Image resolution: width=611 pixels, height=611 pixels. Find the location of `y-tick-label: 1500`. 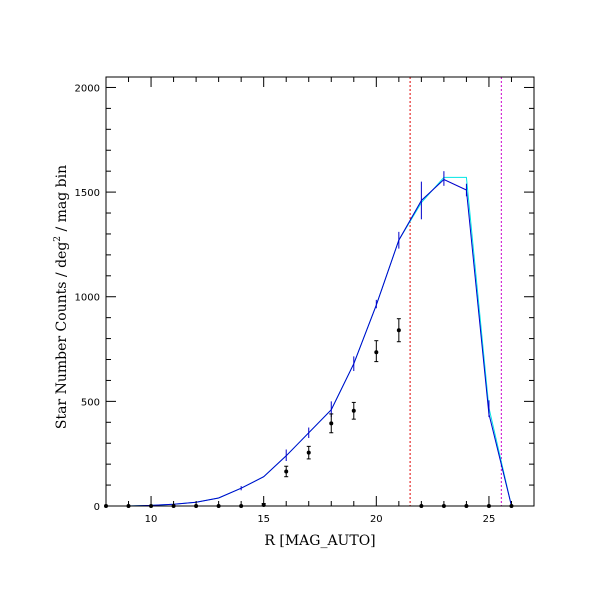

y-tick-label: 1500 is located at coordinates (87, 193).